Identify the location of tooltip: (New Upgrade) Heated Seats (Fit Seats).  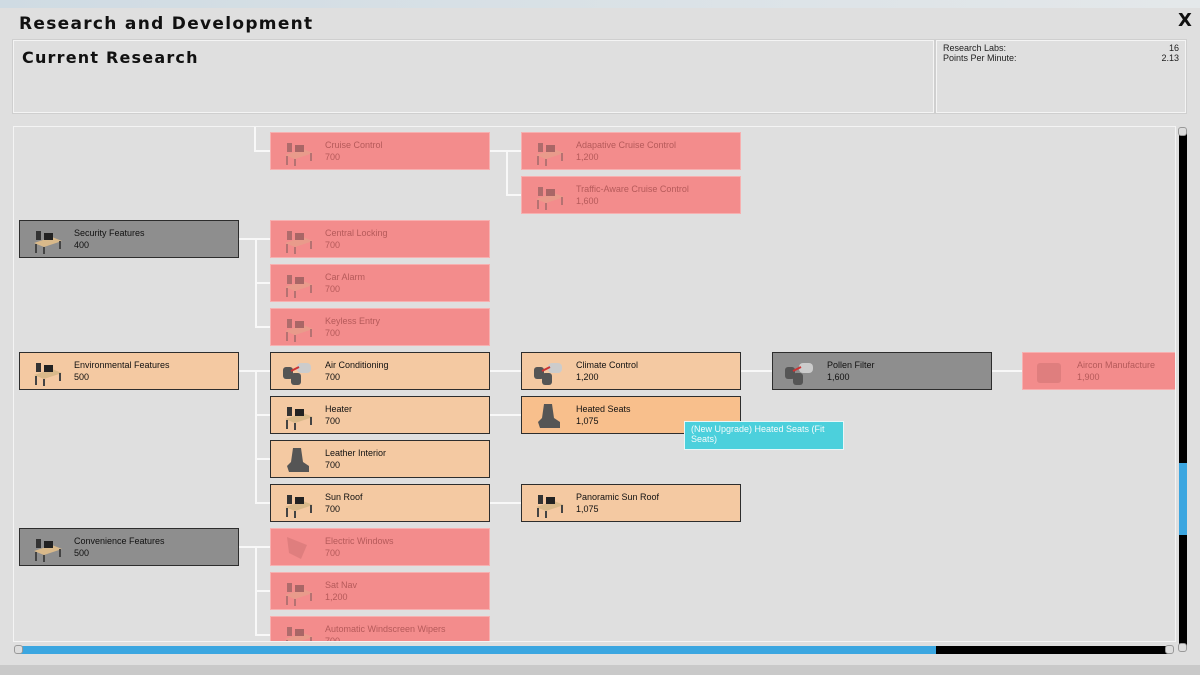
(764, 435).